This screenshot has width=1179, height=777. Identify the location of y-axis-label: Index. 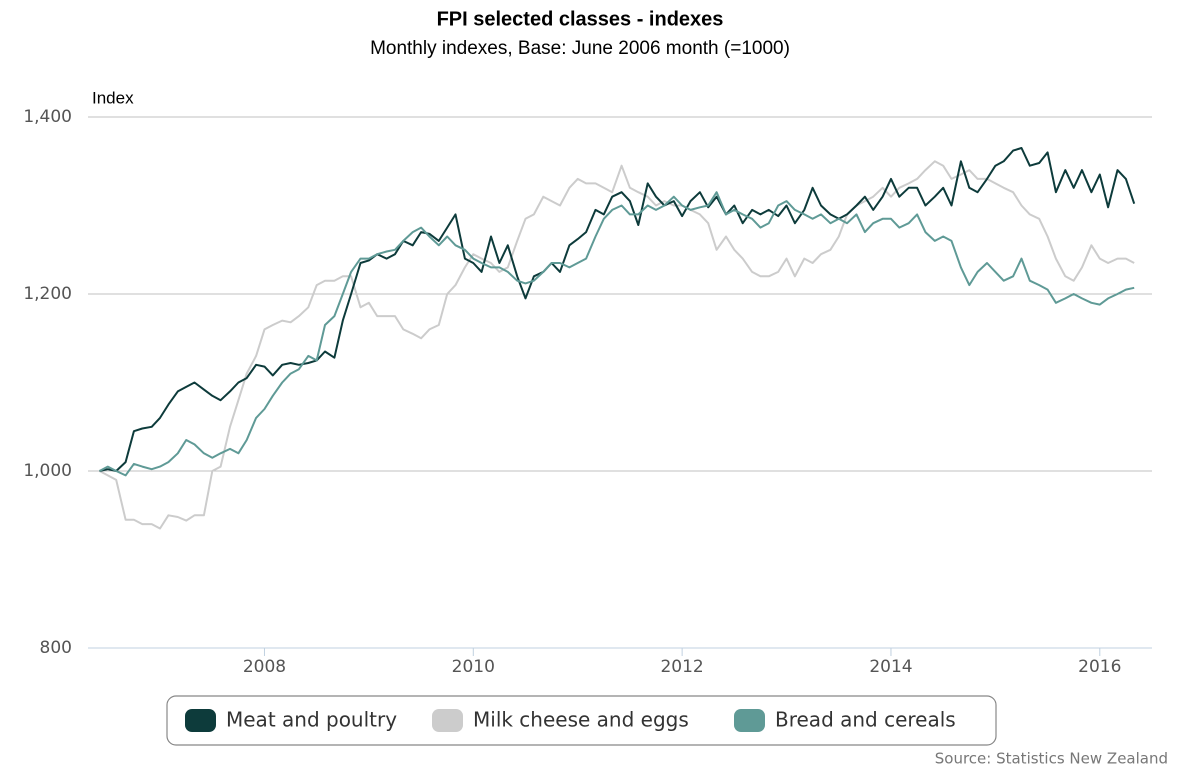
(113, 97).